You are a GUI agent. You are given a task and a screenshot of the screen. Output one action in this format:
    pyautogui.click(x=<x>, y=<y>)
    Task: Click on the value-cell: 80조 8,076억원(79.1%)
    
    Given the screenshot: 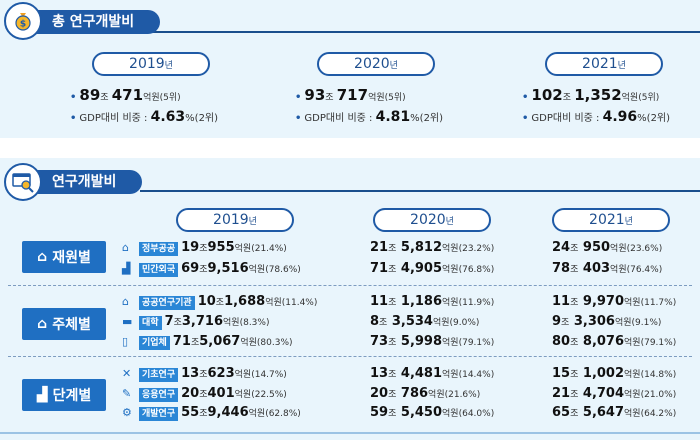 What is the action you would take?
    pyautogui.click(x=614, y=341)
    